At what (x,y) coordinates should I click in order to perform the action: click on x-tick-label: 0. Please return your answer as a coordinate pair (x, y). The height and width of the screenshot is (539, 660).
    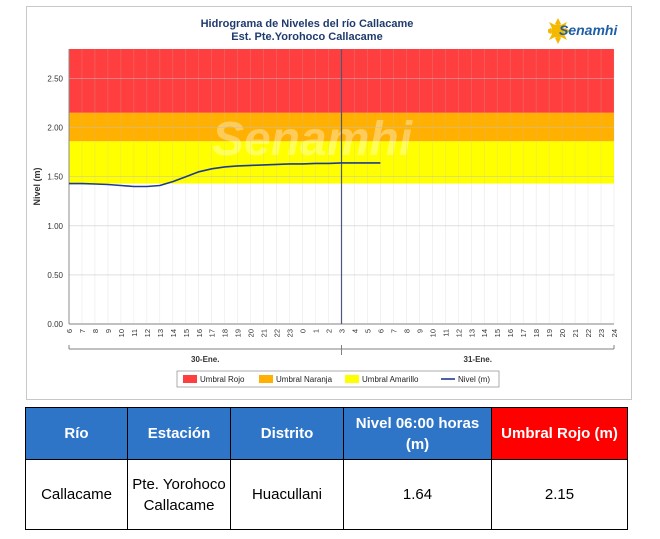
    Looking at the image, I should click on (303, 331).